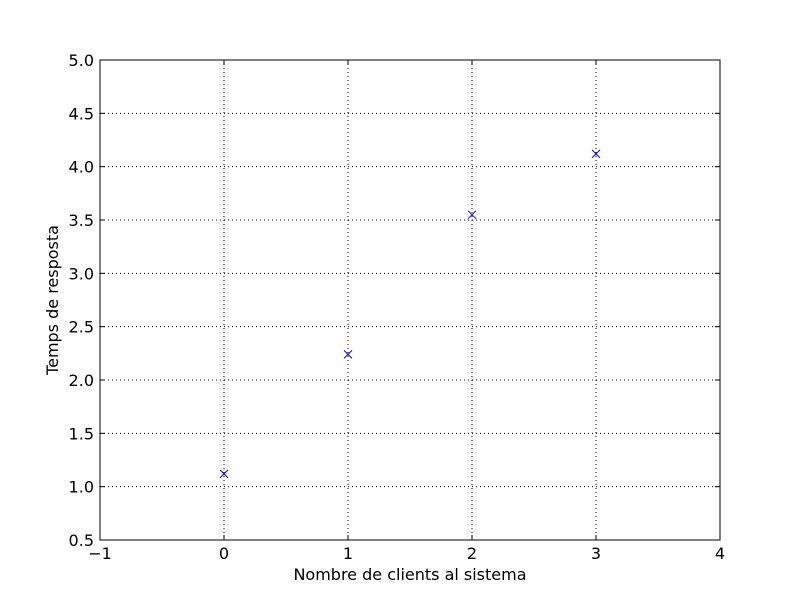  I want to click on y-tick-label: 1.0, so click(81, 487).